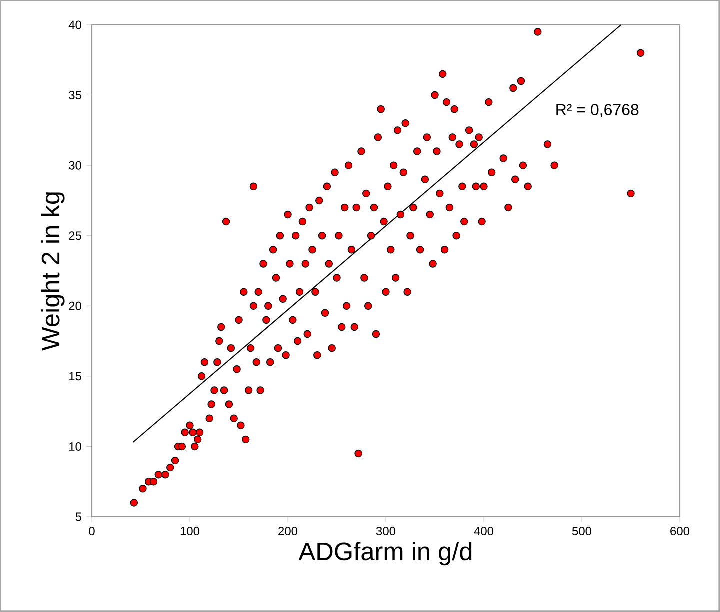 The width and height of the screenshot is (720, 612). I want to click on x-tick-label: 300, so click(386, 531).